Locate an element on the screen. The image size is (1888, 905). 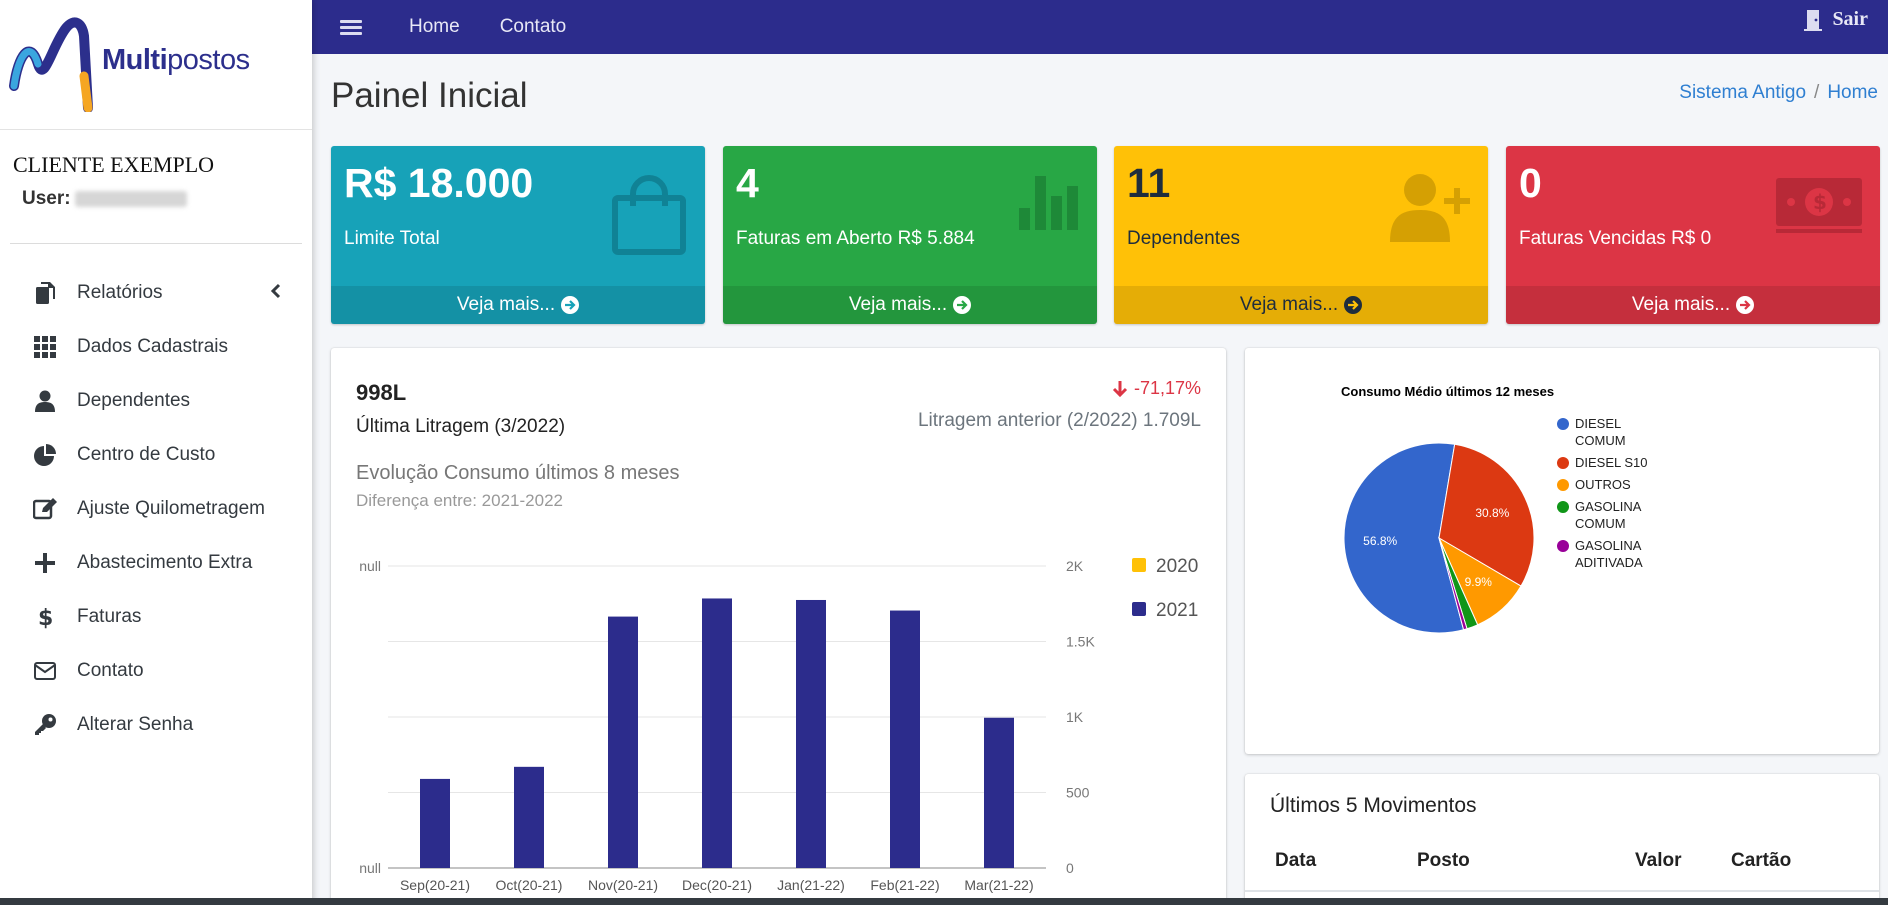
y-tick-label: 1.5K is located at coordinates (1080, 642).